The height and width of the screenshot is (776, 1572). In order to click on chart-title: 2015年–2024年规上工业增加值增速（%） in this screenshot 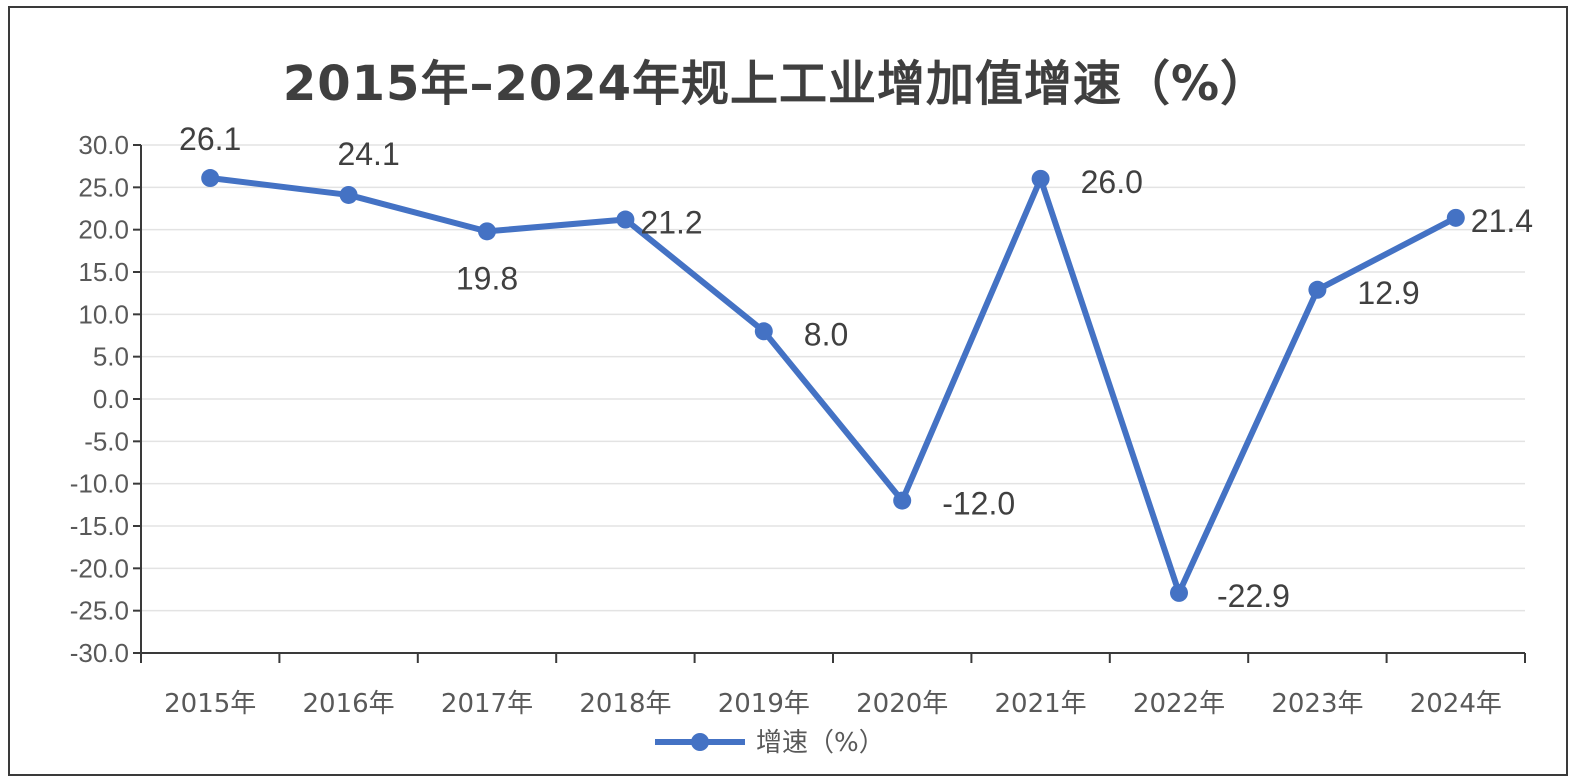, I will do `click(776, 84)`.